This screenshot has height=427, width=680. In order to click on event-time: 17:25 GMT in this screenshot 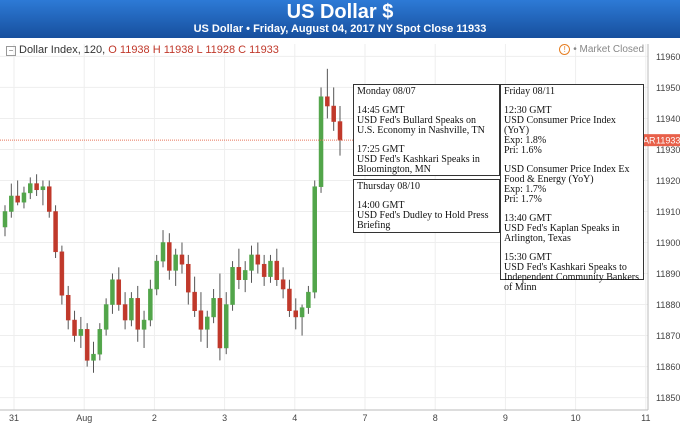, I will do `click(381, 149)`.